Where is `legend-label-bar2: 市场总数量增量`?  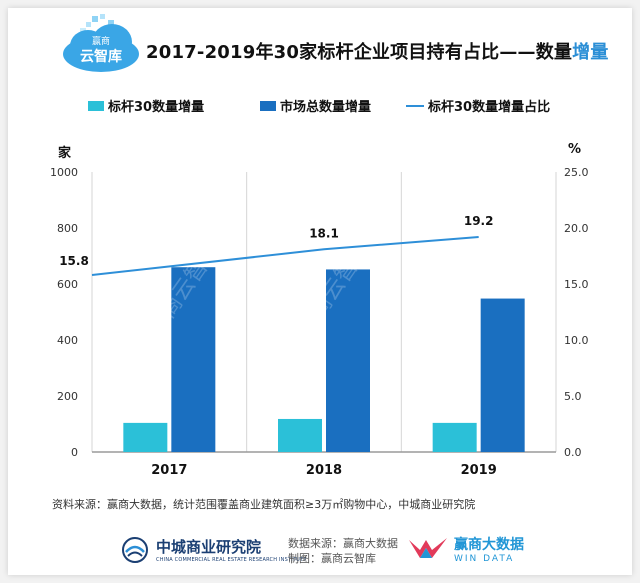
legend-label-bar2: 市场总数量增量 is located at coordinates (326, 107).